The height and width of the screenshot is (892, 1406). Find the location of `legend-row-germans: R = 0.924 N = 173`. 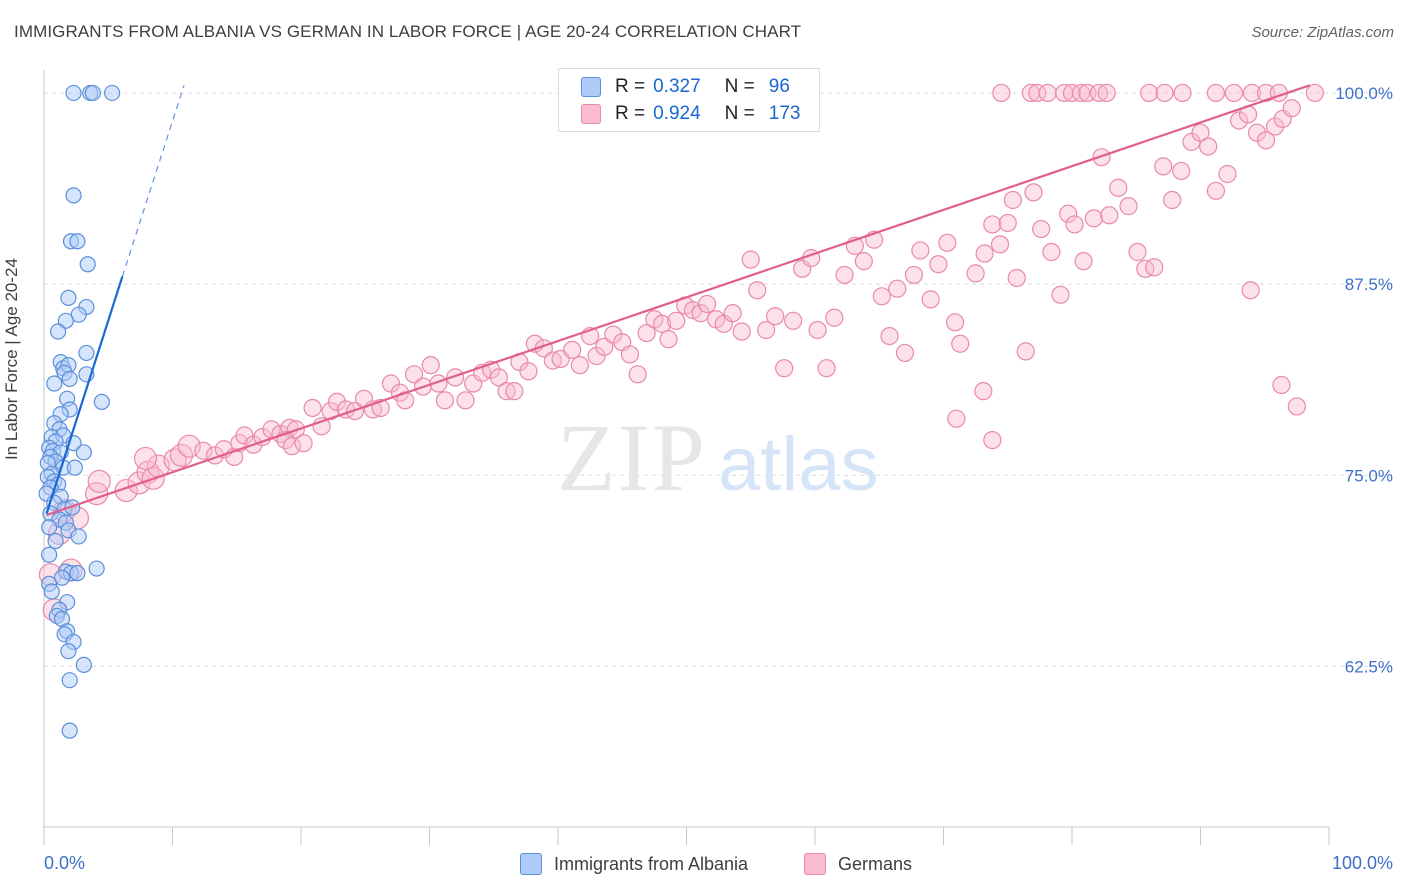

legend-row-germans: R = 0.924 N = 173 is located at coordinates (690, 114).